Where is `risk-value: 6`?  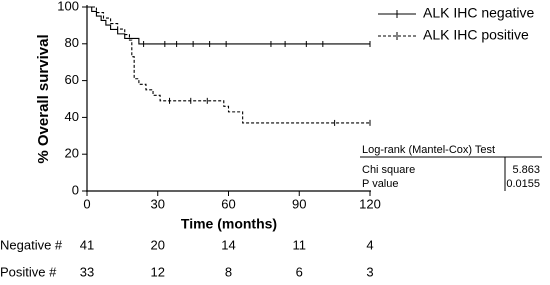
risk-value: 6 is located at coordinates (299, 271).